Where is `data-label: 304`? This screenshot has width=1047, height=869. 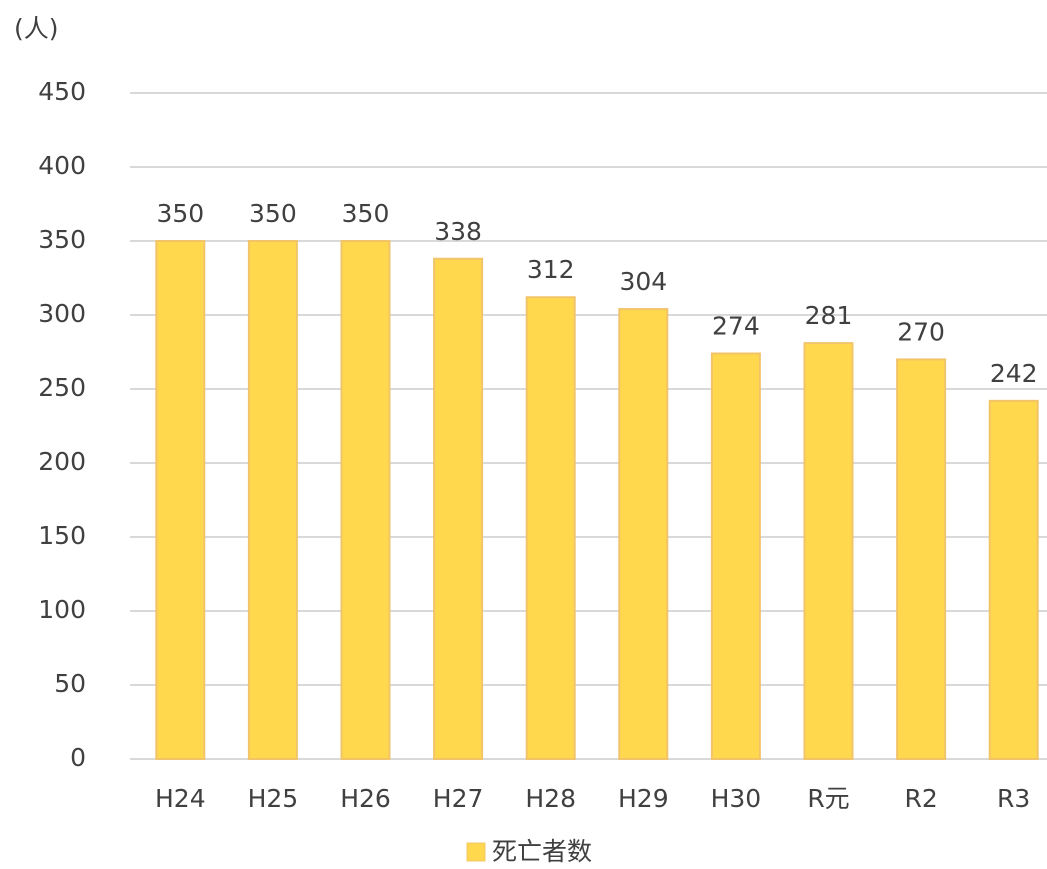
data-label: 304 is located at coordinates (643, 281).